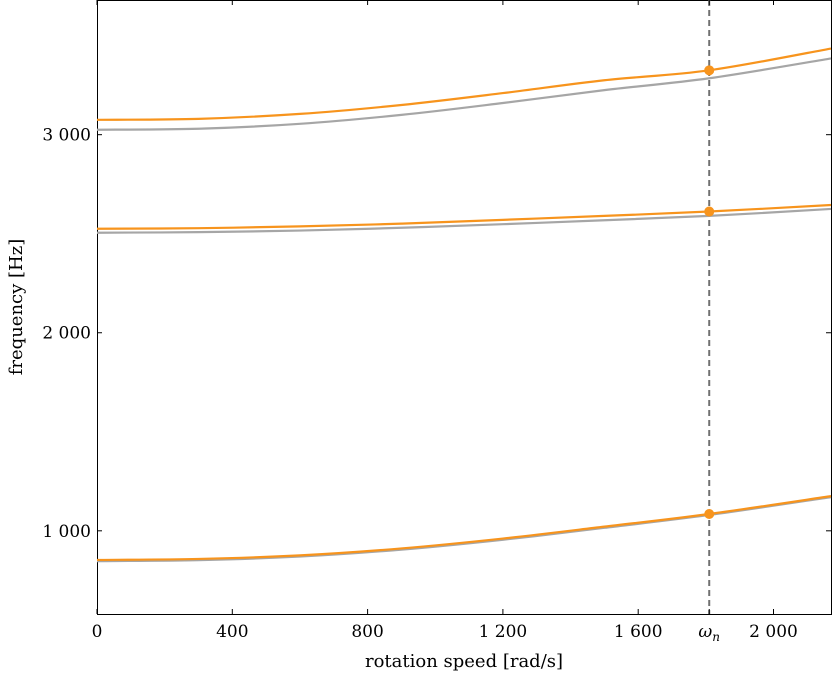 This screenshot has height=679, width=832. I want to click on x-tick-label: ωn, so click(709, 633).